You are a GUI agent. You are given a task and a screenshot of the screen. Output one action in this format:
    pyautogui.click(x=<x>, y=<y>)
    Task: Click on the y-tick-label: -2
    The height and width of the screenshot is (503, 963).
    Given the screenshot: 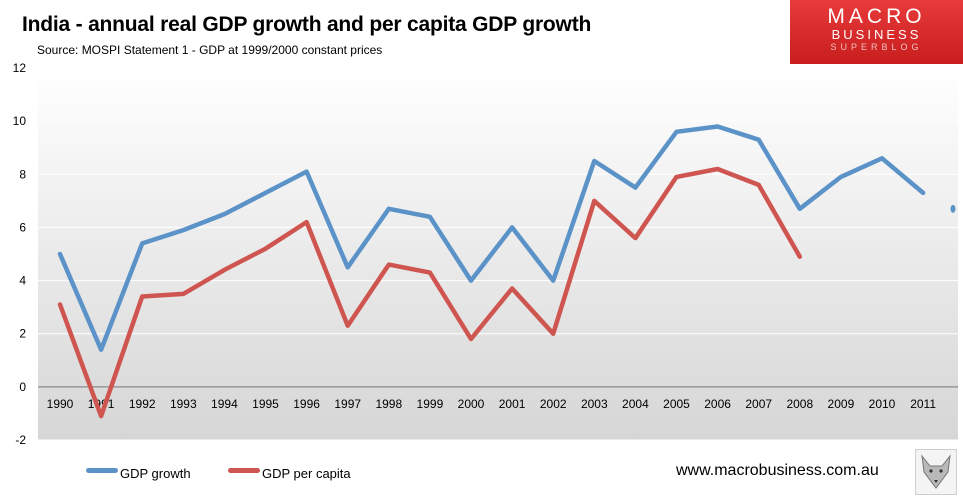 What is the action you would take?
    pyautogui.click(x=20, y=440)
    